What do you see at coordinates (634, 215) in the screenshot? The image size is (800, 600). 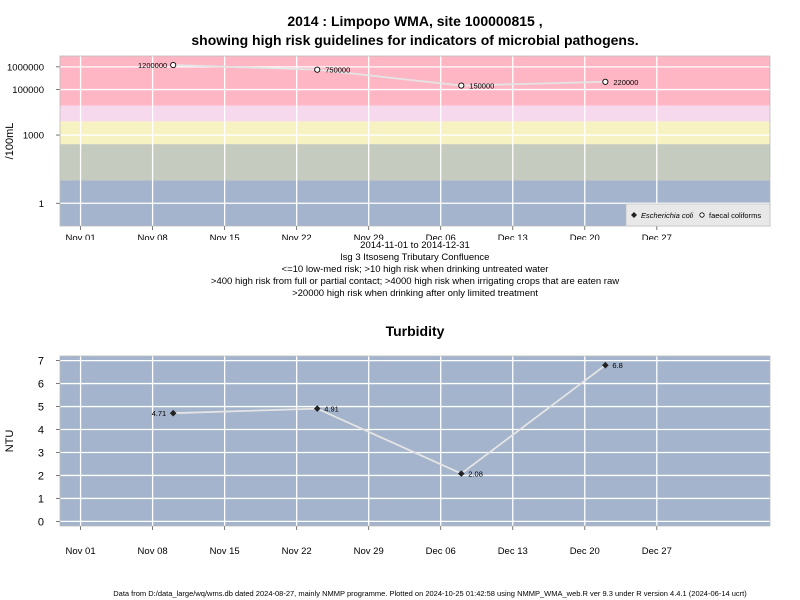 I see `legend-marker-e-coli` at bounding box center [634, 215].